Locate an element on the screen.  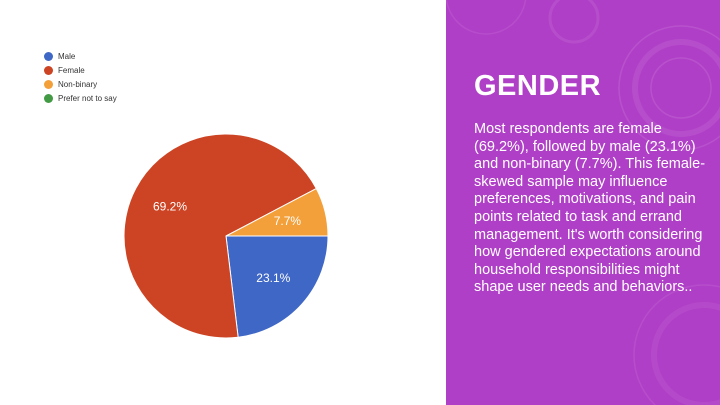
legend-item-non-binary: Non-binary is located at coordinates (80, 84).